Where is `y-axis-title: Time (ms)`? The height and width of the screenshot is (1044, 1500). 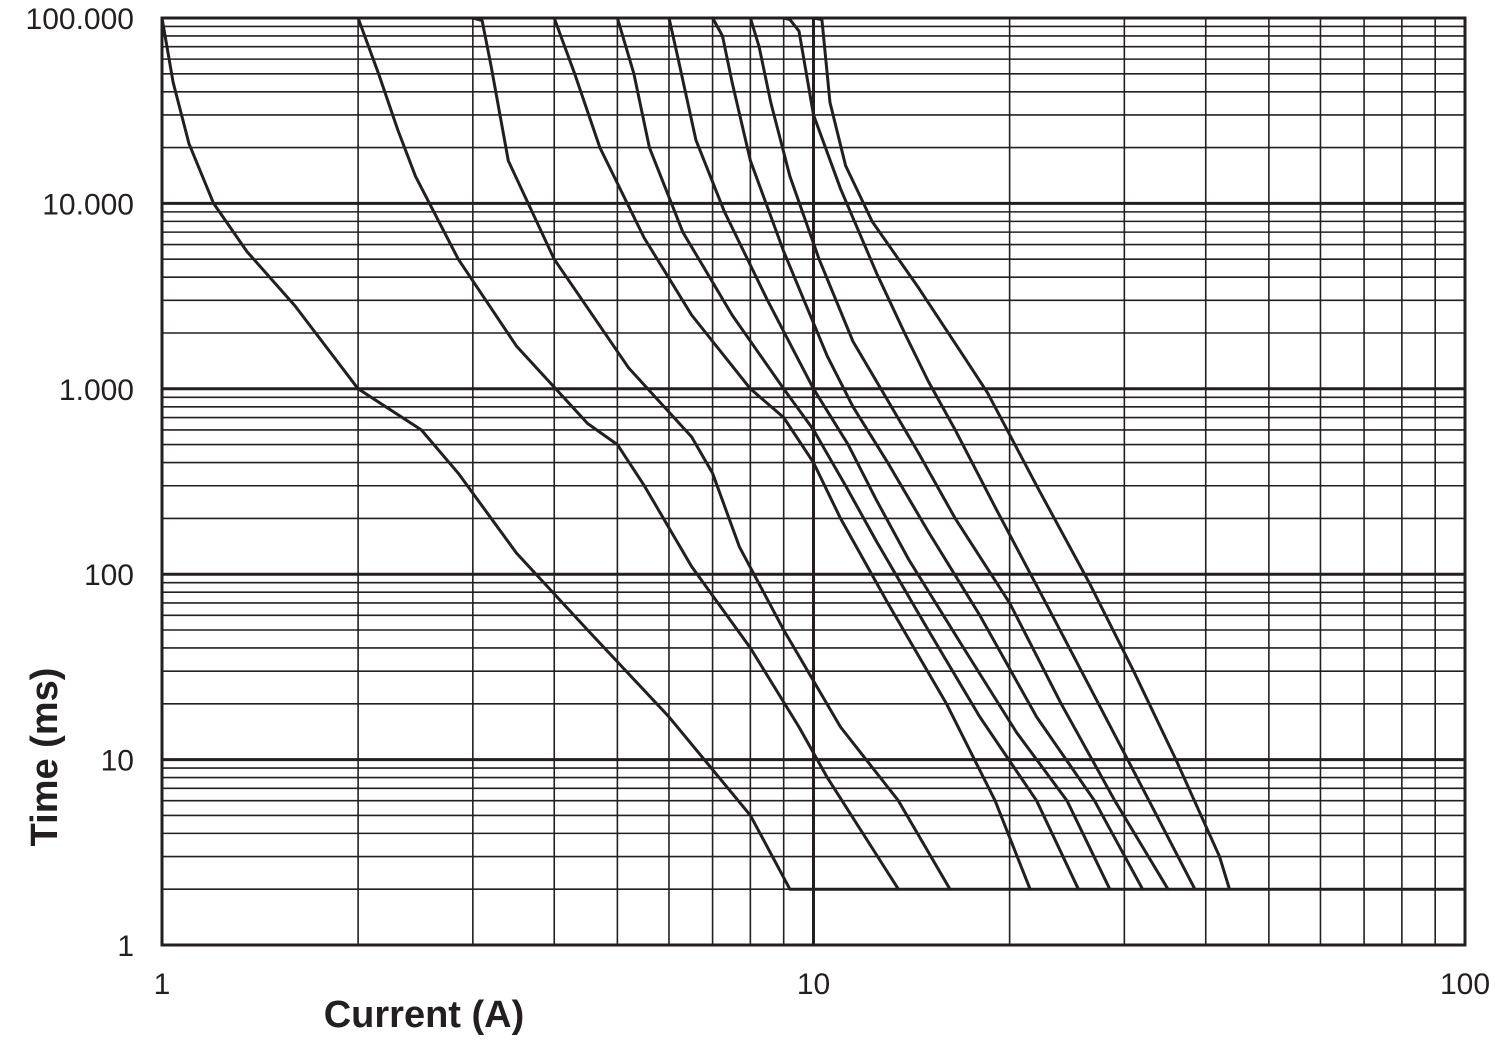 y-axis-title: Time (ms) is located at coordinates (45, 757).